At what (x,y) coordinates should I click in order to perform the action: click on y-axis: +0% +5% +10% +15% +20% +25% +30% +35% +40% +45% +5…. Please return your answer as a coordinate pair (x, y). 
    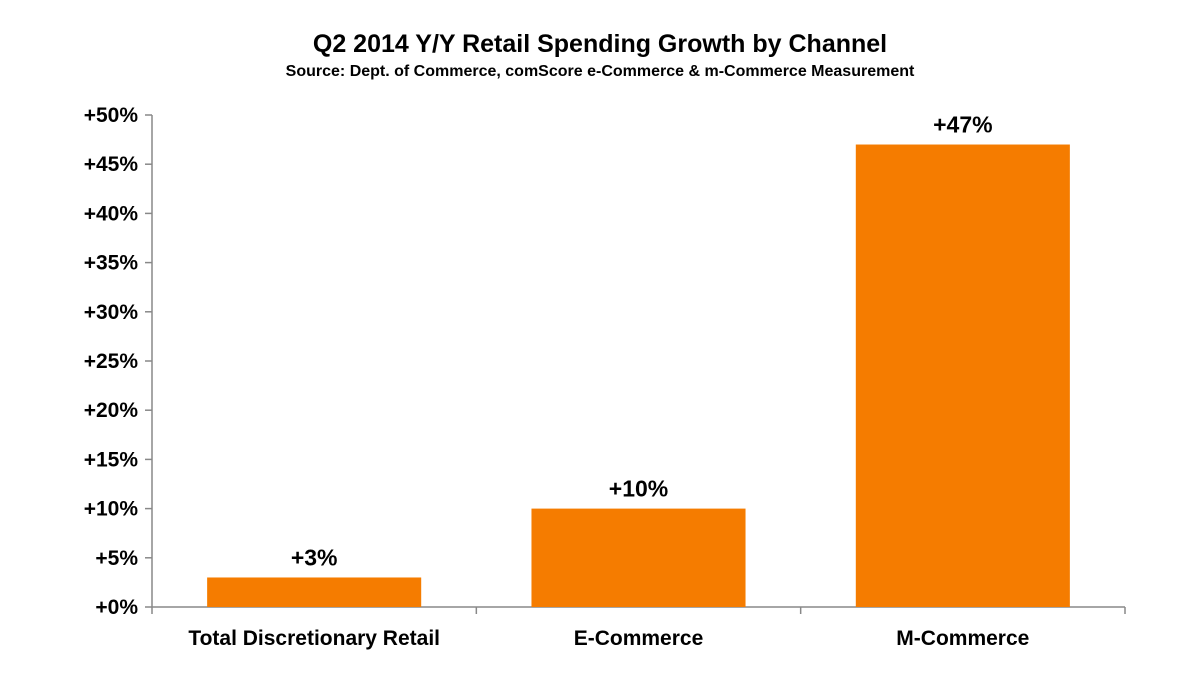
    Looking at the image, I should click on (118, 361).